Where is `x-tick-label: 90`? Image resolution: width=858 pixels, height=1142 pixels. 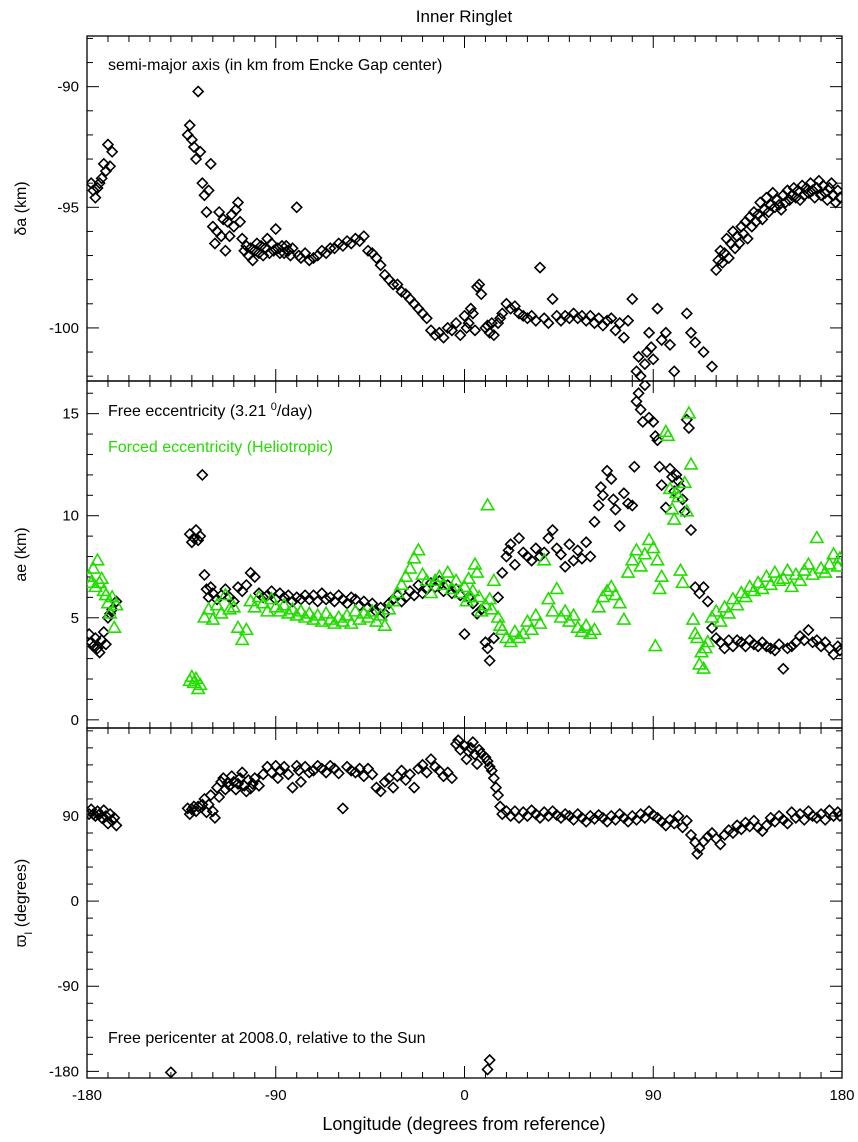 x-tick-label: 90 is located at coordinates (653, 1095).